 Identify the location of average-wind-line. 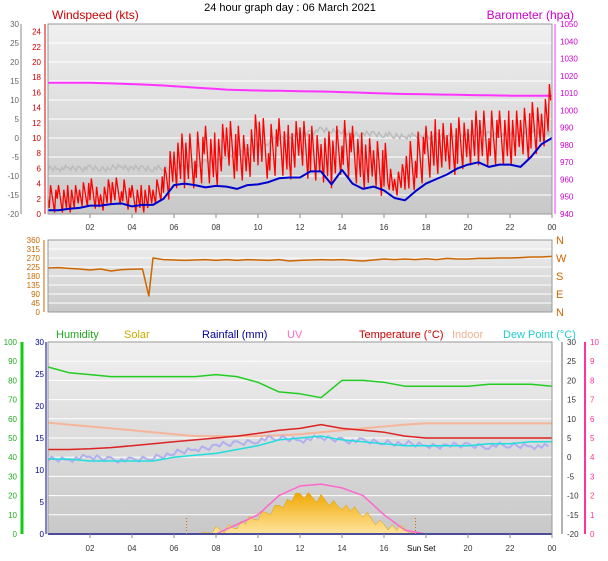
(300, 174).